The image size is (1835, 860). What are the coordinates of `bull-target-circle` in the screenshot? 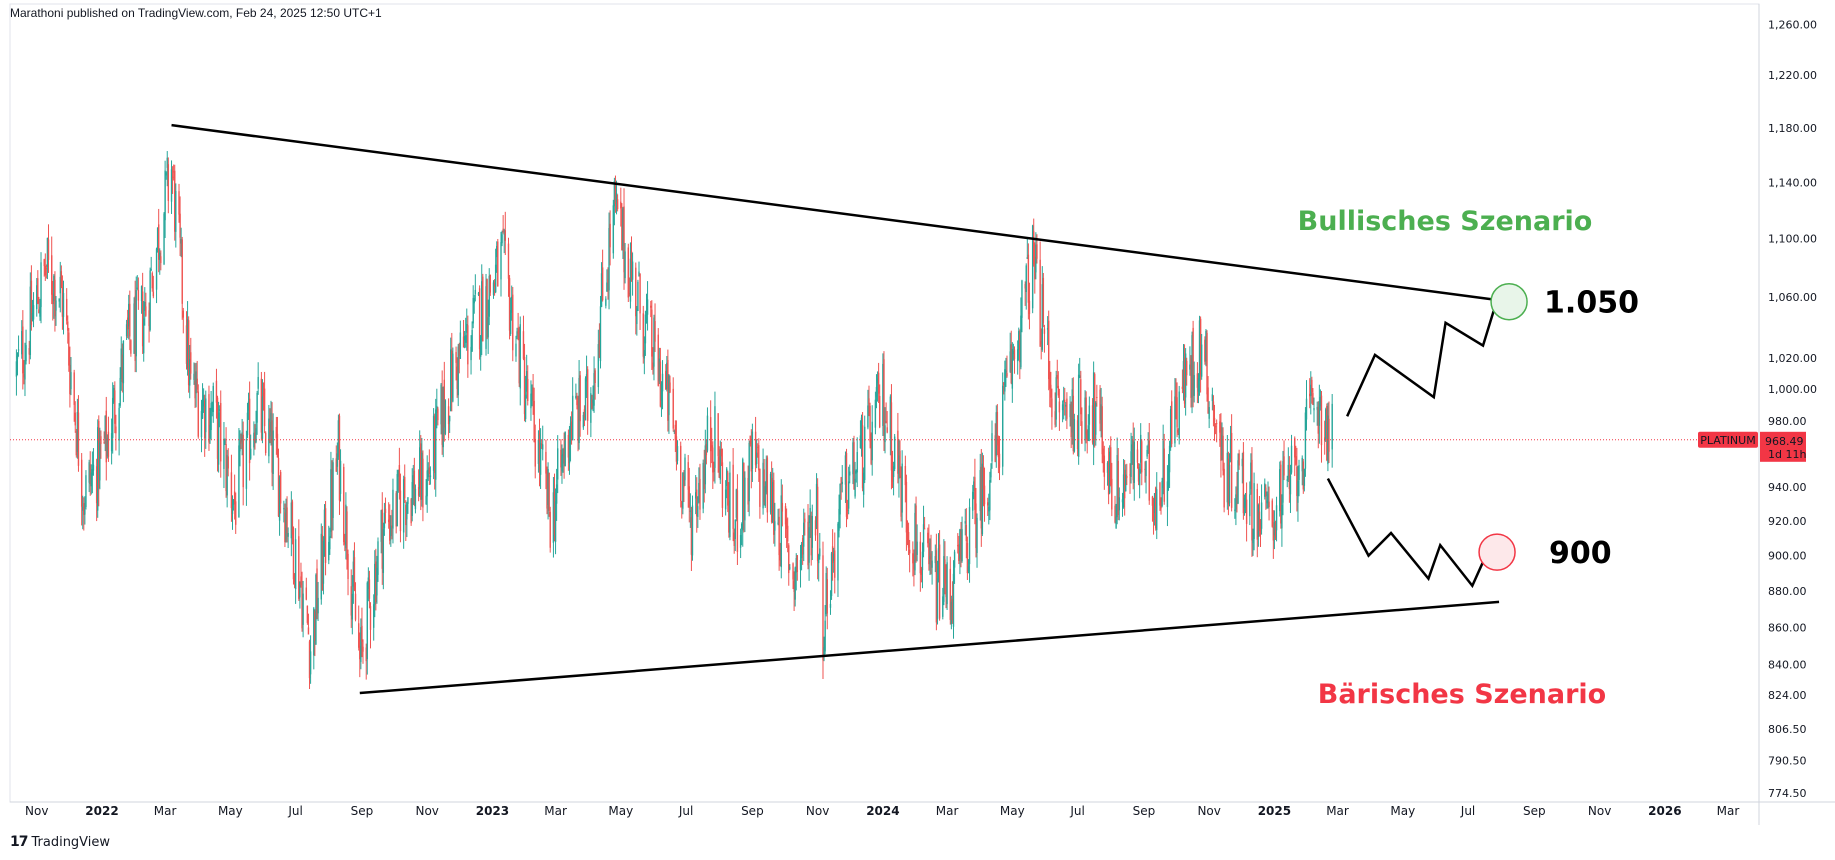 It's located at (1509, 301).